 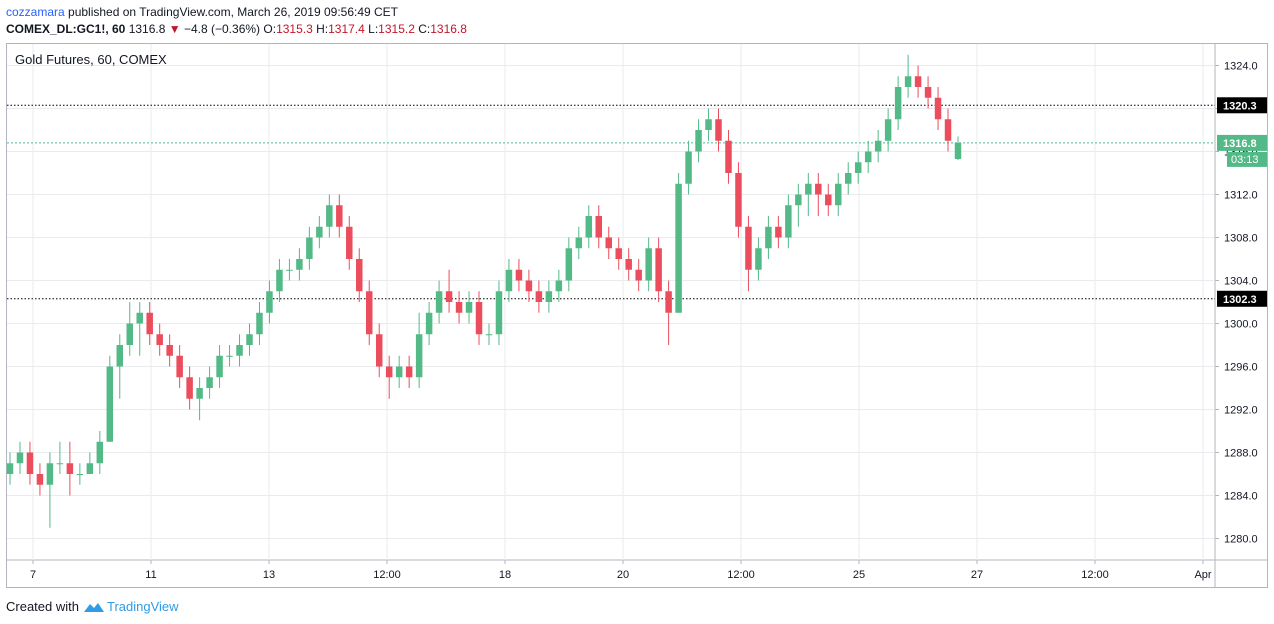 I want to click on chart-title: Gold Futures, 60, COMEX, so click(x=91, y=59).